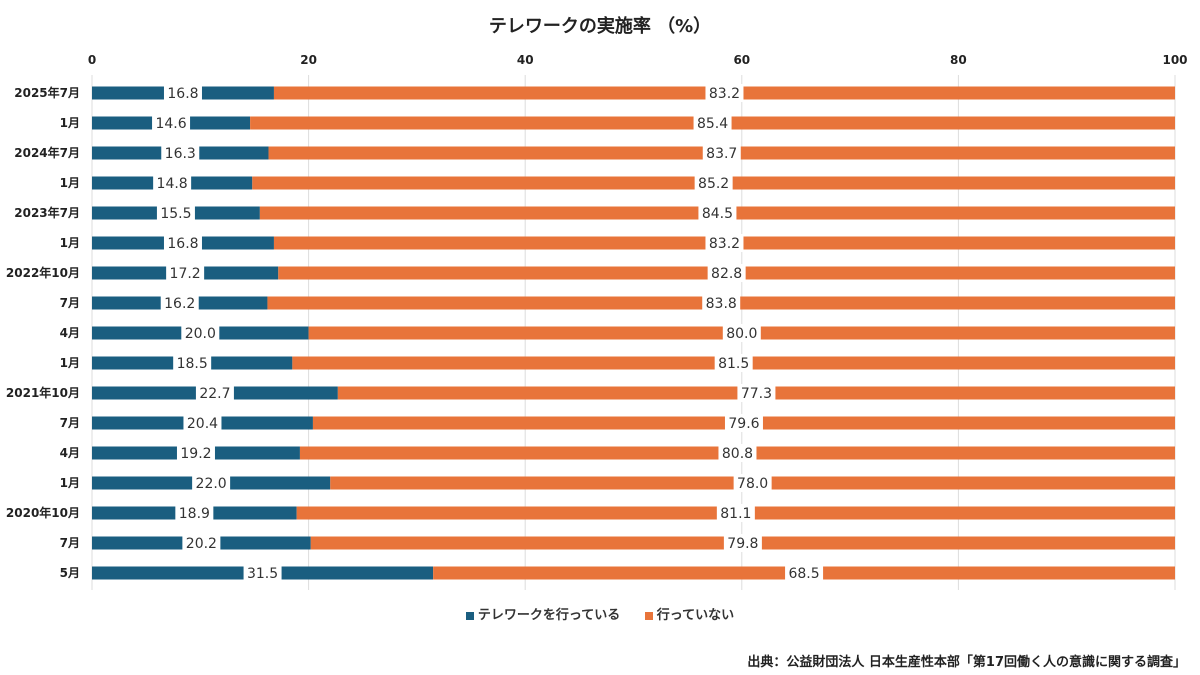 This screenshot has height=675, width=1200. Describe the element at coordinates (752, 484) in the screenshot. I see `data-label: 78.0` at that location.